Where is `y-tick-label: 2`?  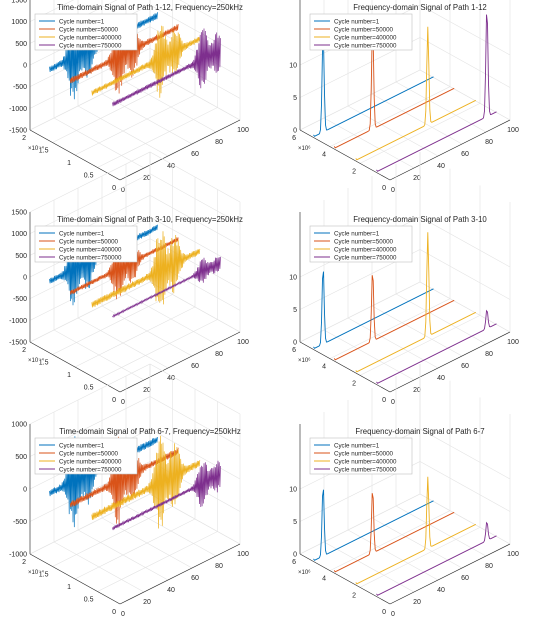 y-tick-label: 2 is located at coordinates (354, 383).